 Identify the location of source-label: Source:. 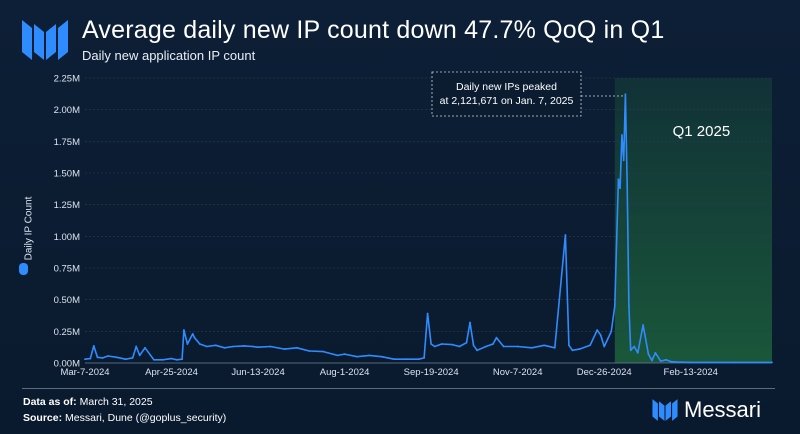
(43, 418).